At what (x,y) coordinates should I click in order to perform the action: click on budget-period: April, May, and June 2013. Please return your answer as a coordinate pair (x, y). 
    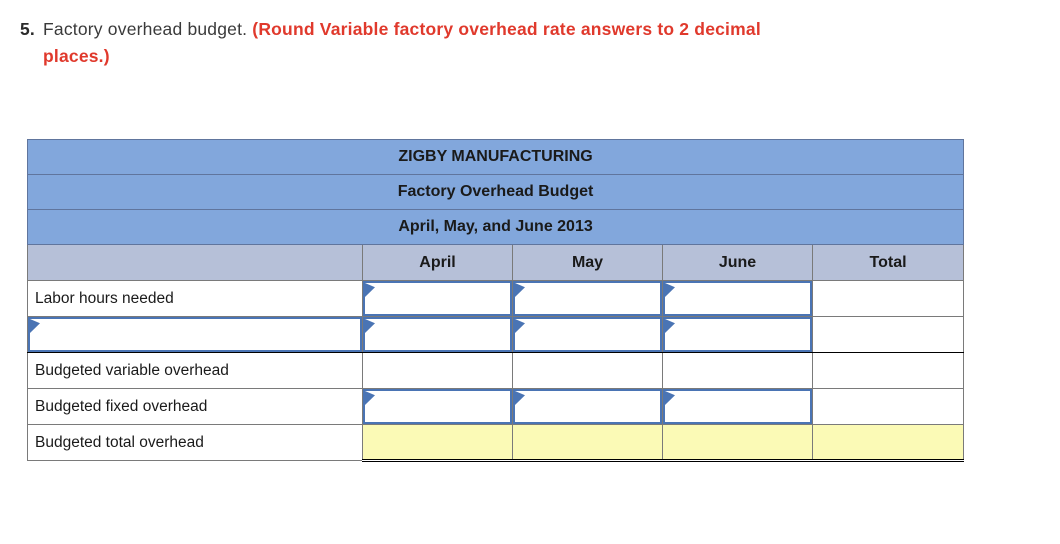
    Looking at the image, I should click on (495, 227).